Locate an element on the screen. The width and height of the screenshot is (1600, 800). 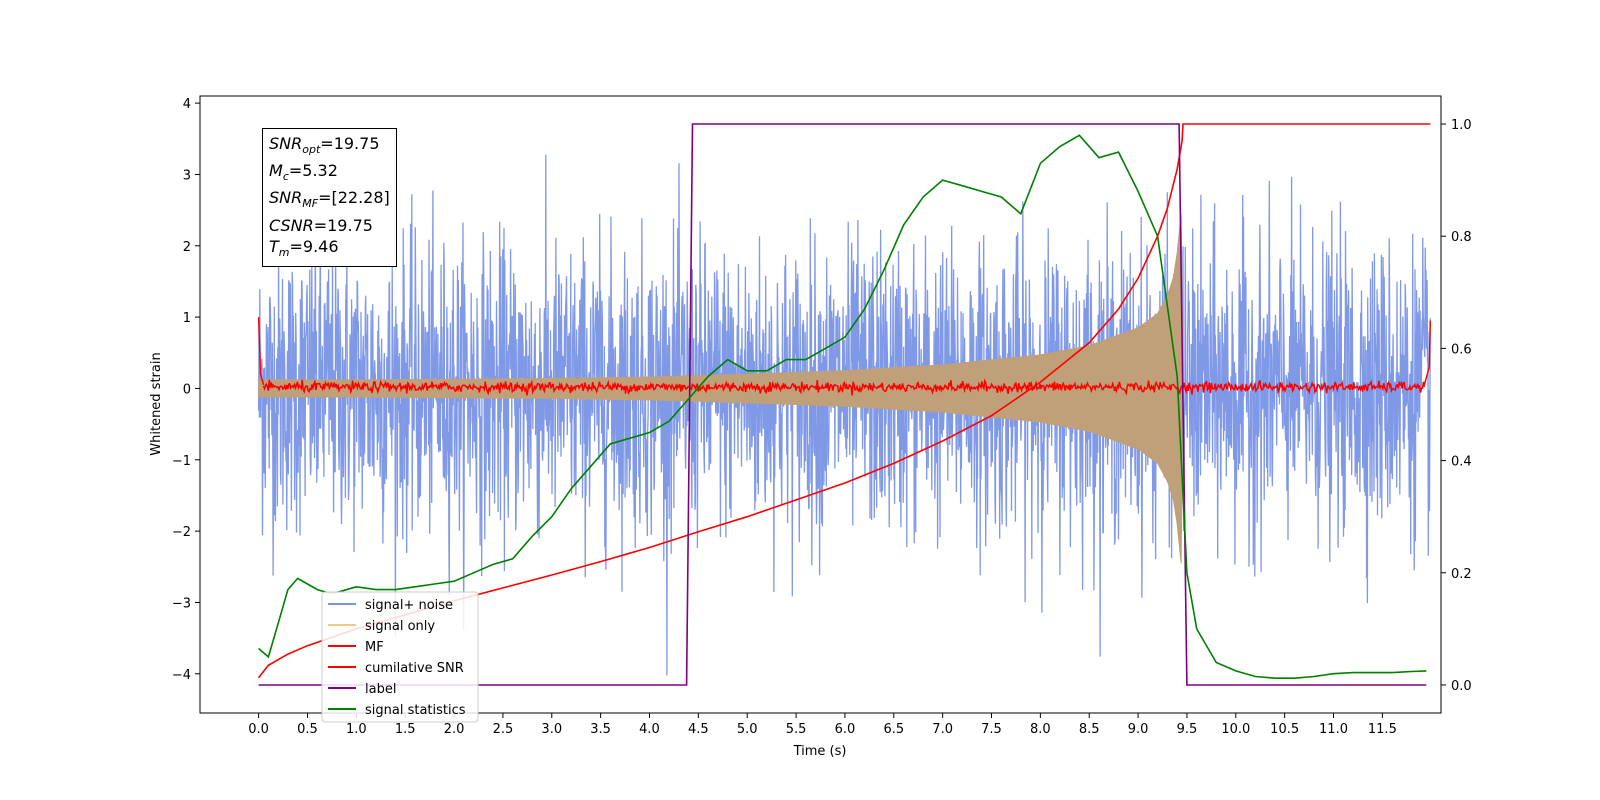
x-tick-label: 6.5 is located at coordinates (893, 729).